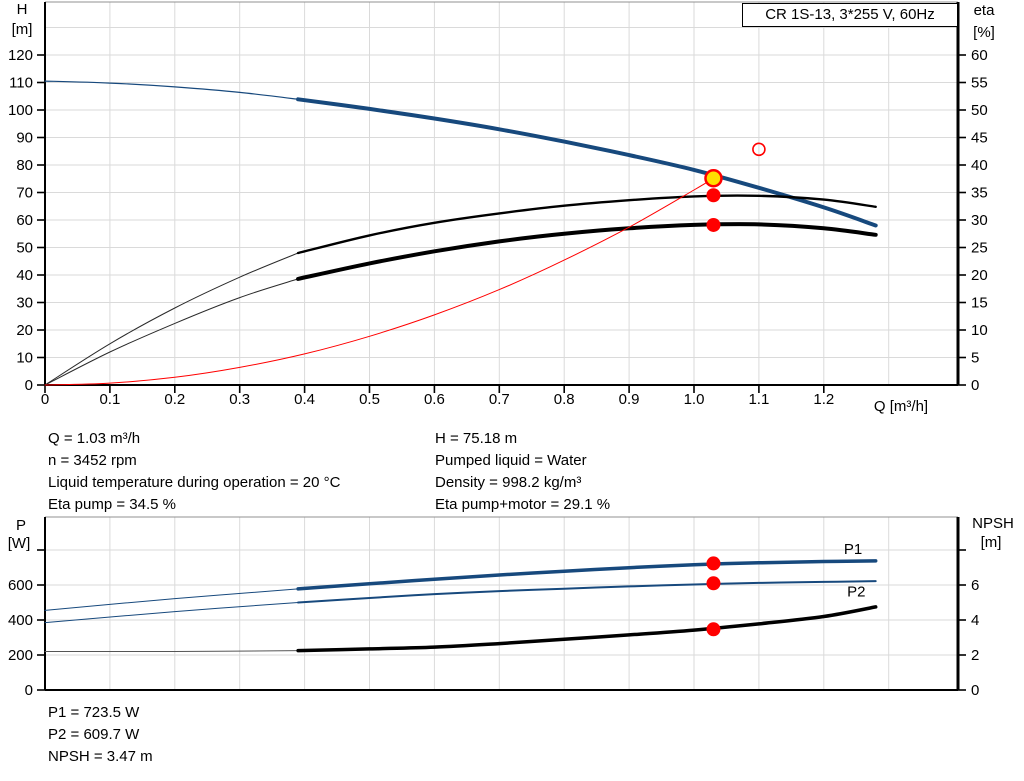 The image size is (1024, 781). What do you see at coordinates (45, 399) in the screenshot?
I see `tick-label-x: 0` at bounding box center [45, 399].